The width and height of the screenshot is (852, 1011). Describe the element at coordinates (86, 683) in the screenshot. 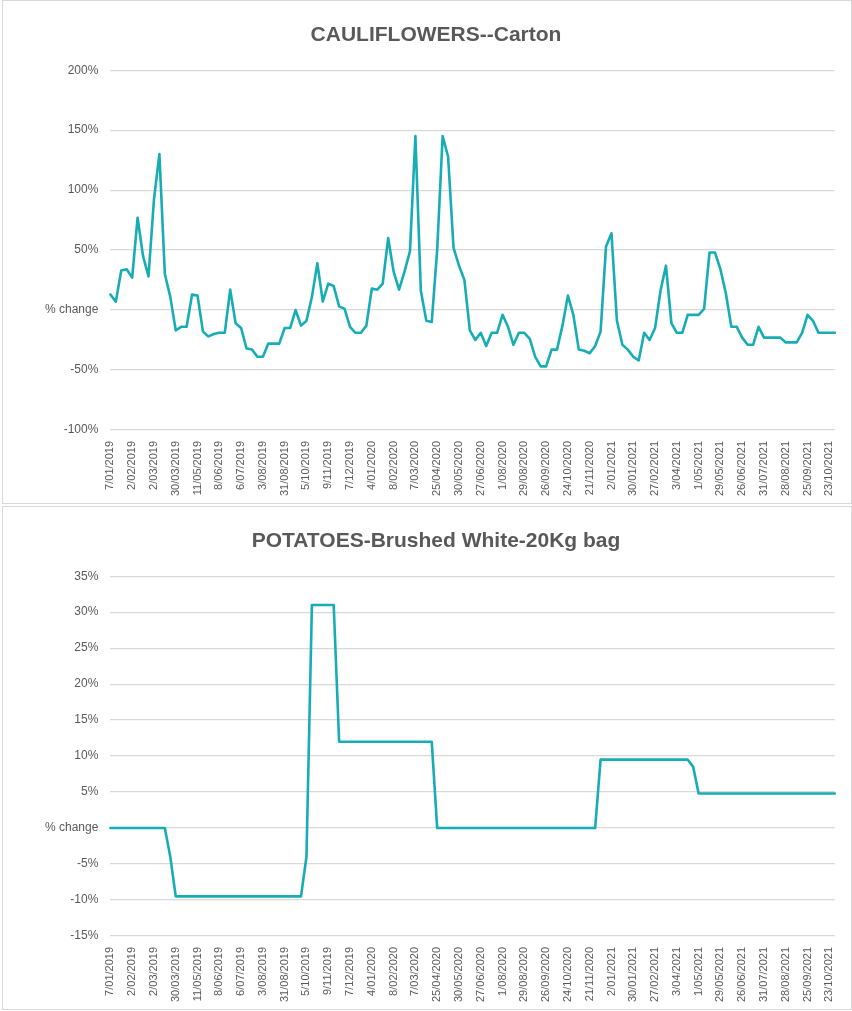

I see `y-tick-label: 20%` at that location.